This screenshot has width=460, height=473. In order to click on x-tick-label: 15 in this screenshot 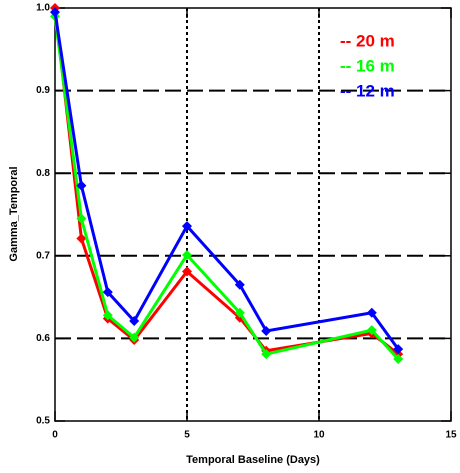, I will do `click(451, 435)`.